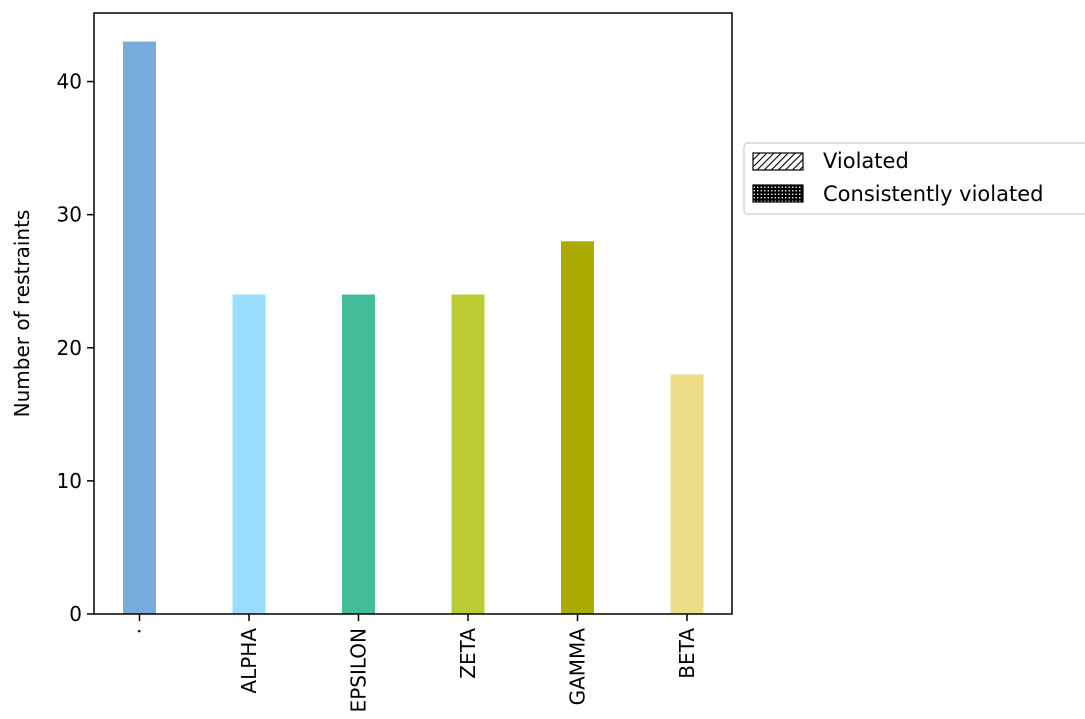 The image size is (1085, 719). What do you see at coordinates (69, 215) in the screenshot?
I see `y-tick-label: 30` at bounding box center [69, 215].